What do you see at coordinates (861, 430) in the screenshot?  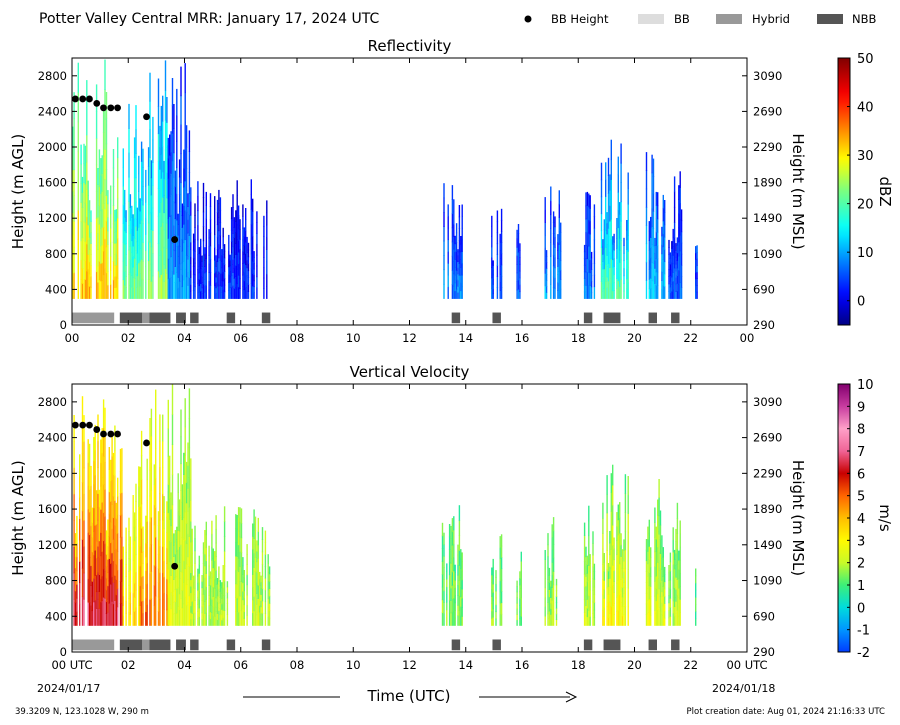 I see `colorbar-tick-label: 8` at bounding box center [861, 430].